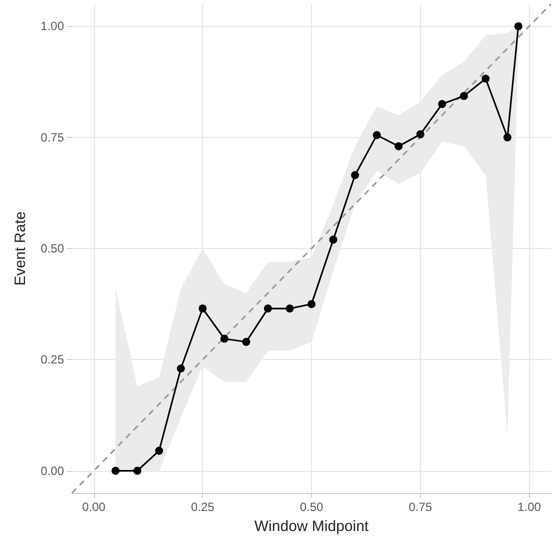  Describe the element at coordinates (52, 137) in the screenshot. I see `y-tick-label: 0.75` at that location.